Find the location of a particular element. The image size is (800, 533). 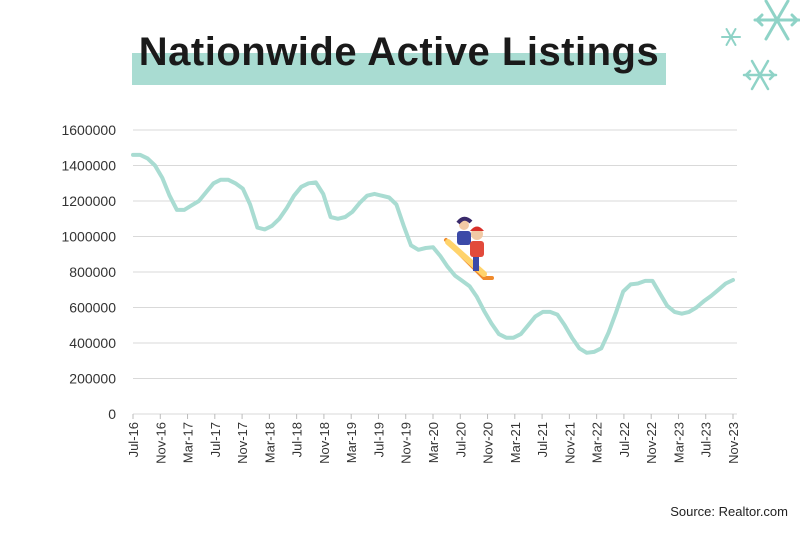

y-tick-label: 0 is located at coordinates (112, 414).